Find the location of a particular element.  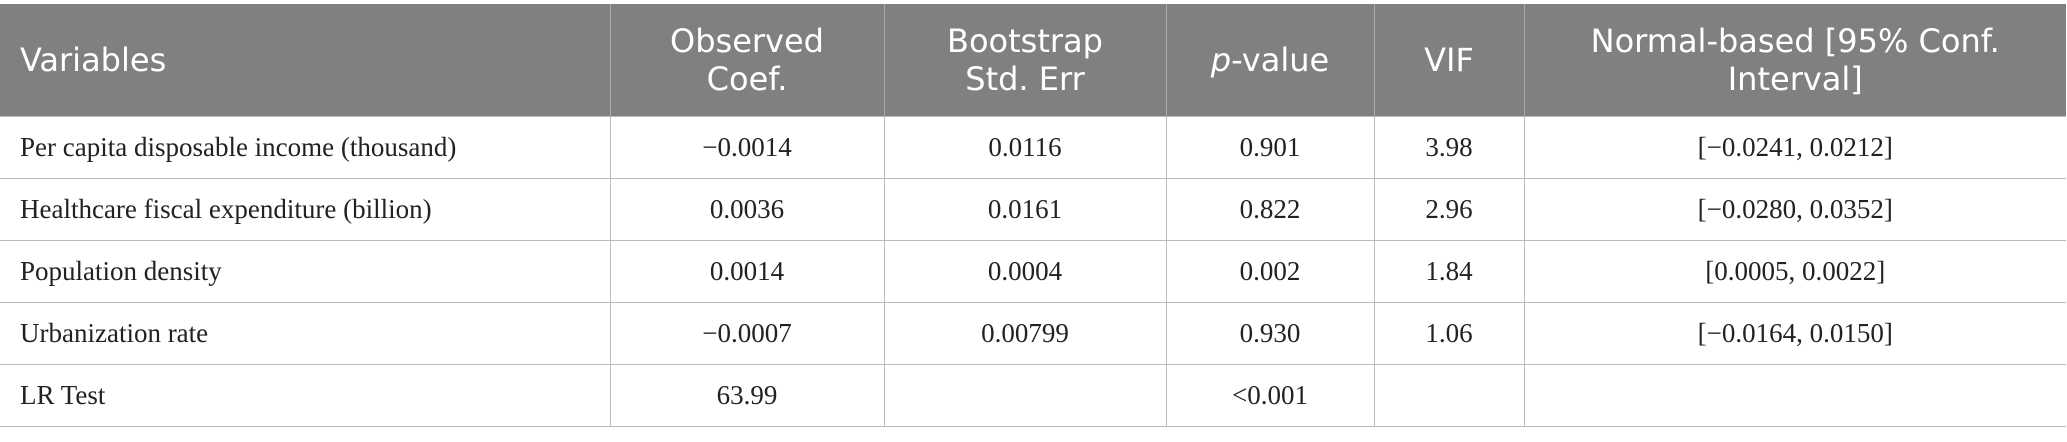

header-cell: Bootstrap Std. Err is located at coordinates (1024, 60).